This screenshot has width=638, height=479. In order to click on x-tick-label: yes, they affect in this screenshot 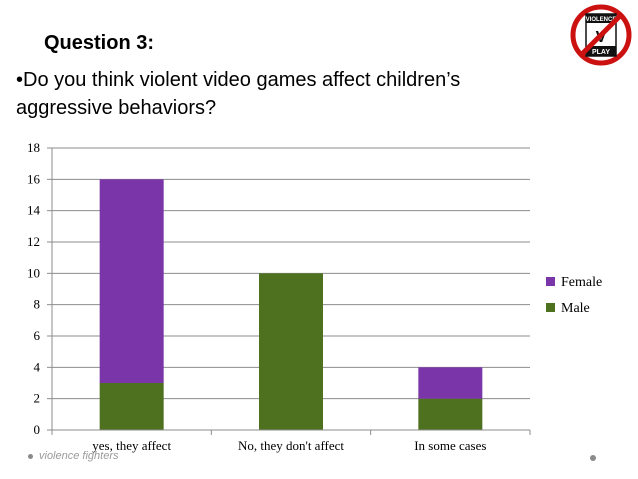, I will do `click(131, 445)`.